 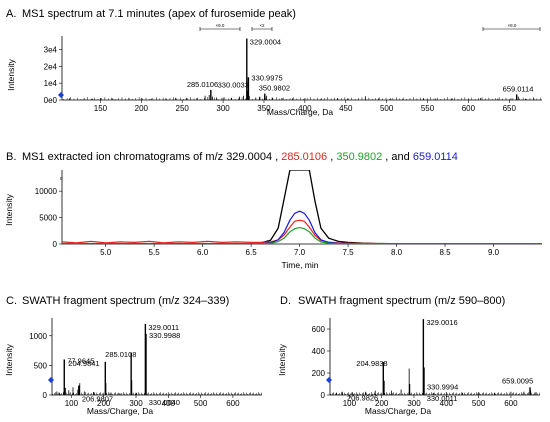 I want to click on y-tick-label: 0e0, so click(x=51, y=100).